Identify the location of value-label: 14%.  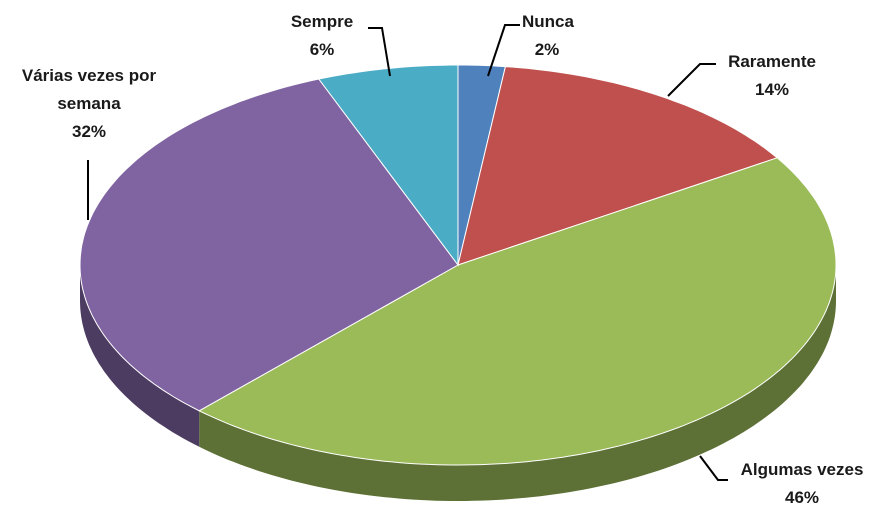
(772, 89).